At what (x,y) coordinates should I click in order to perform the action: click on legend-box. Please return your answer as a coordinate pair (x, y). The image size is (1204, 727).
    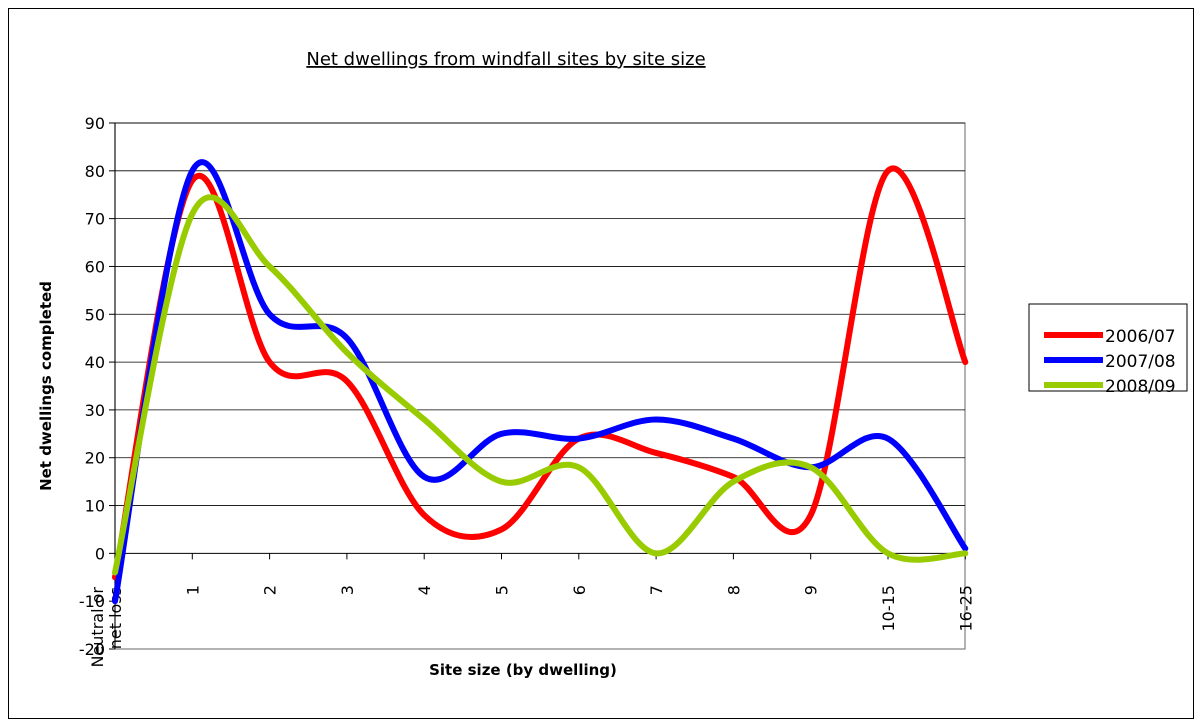
    Looking at the image, I should click on (1108, 347).